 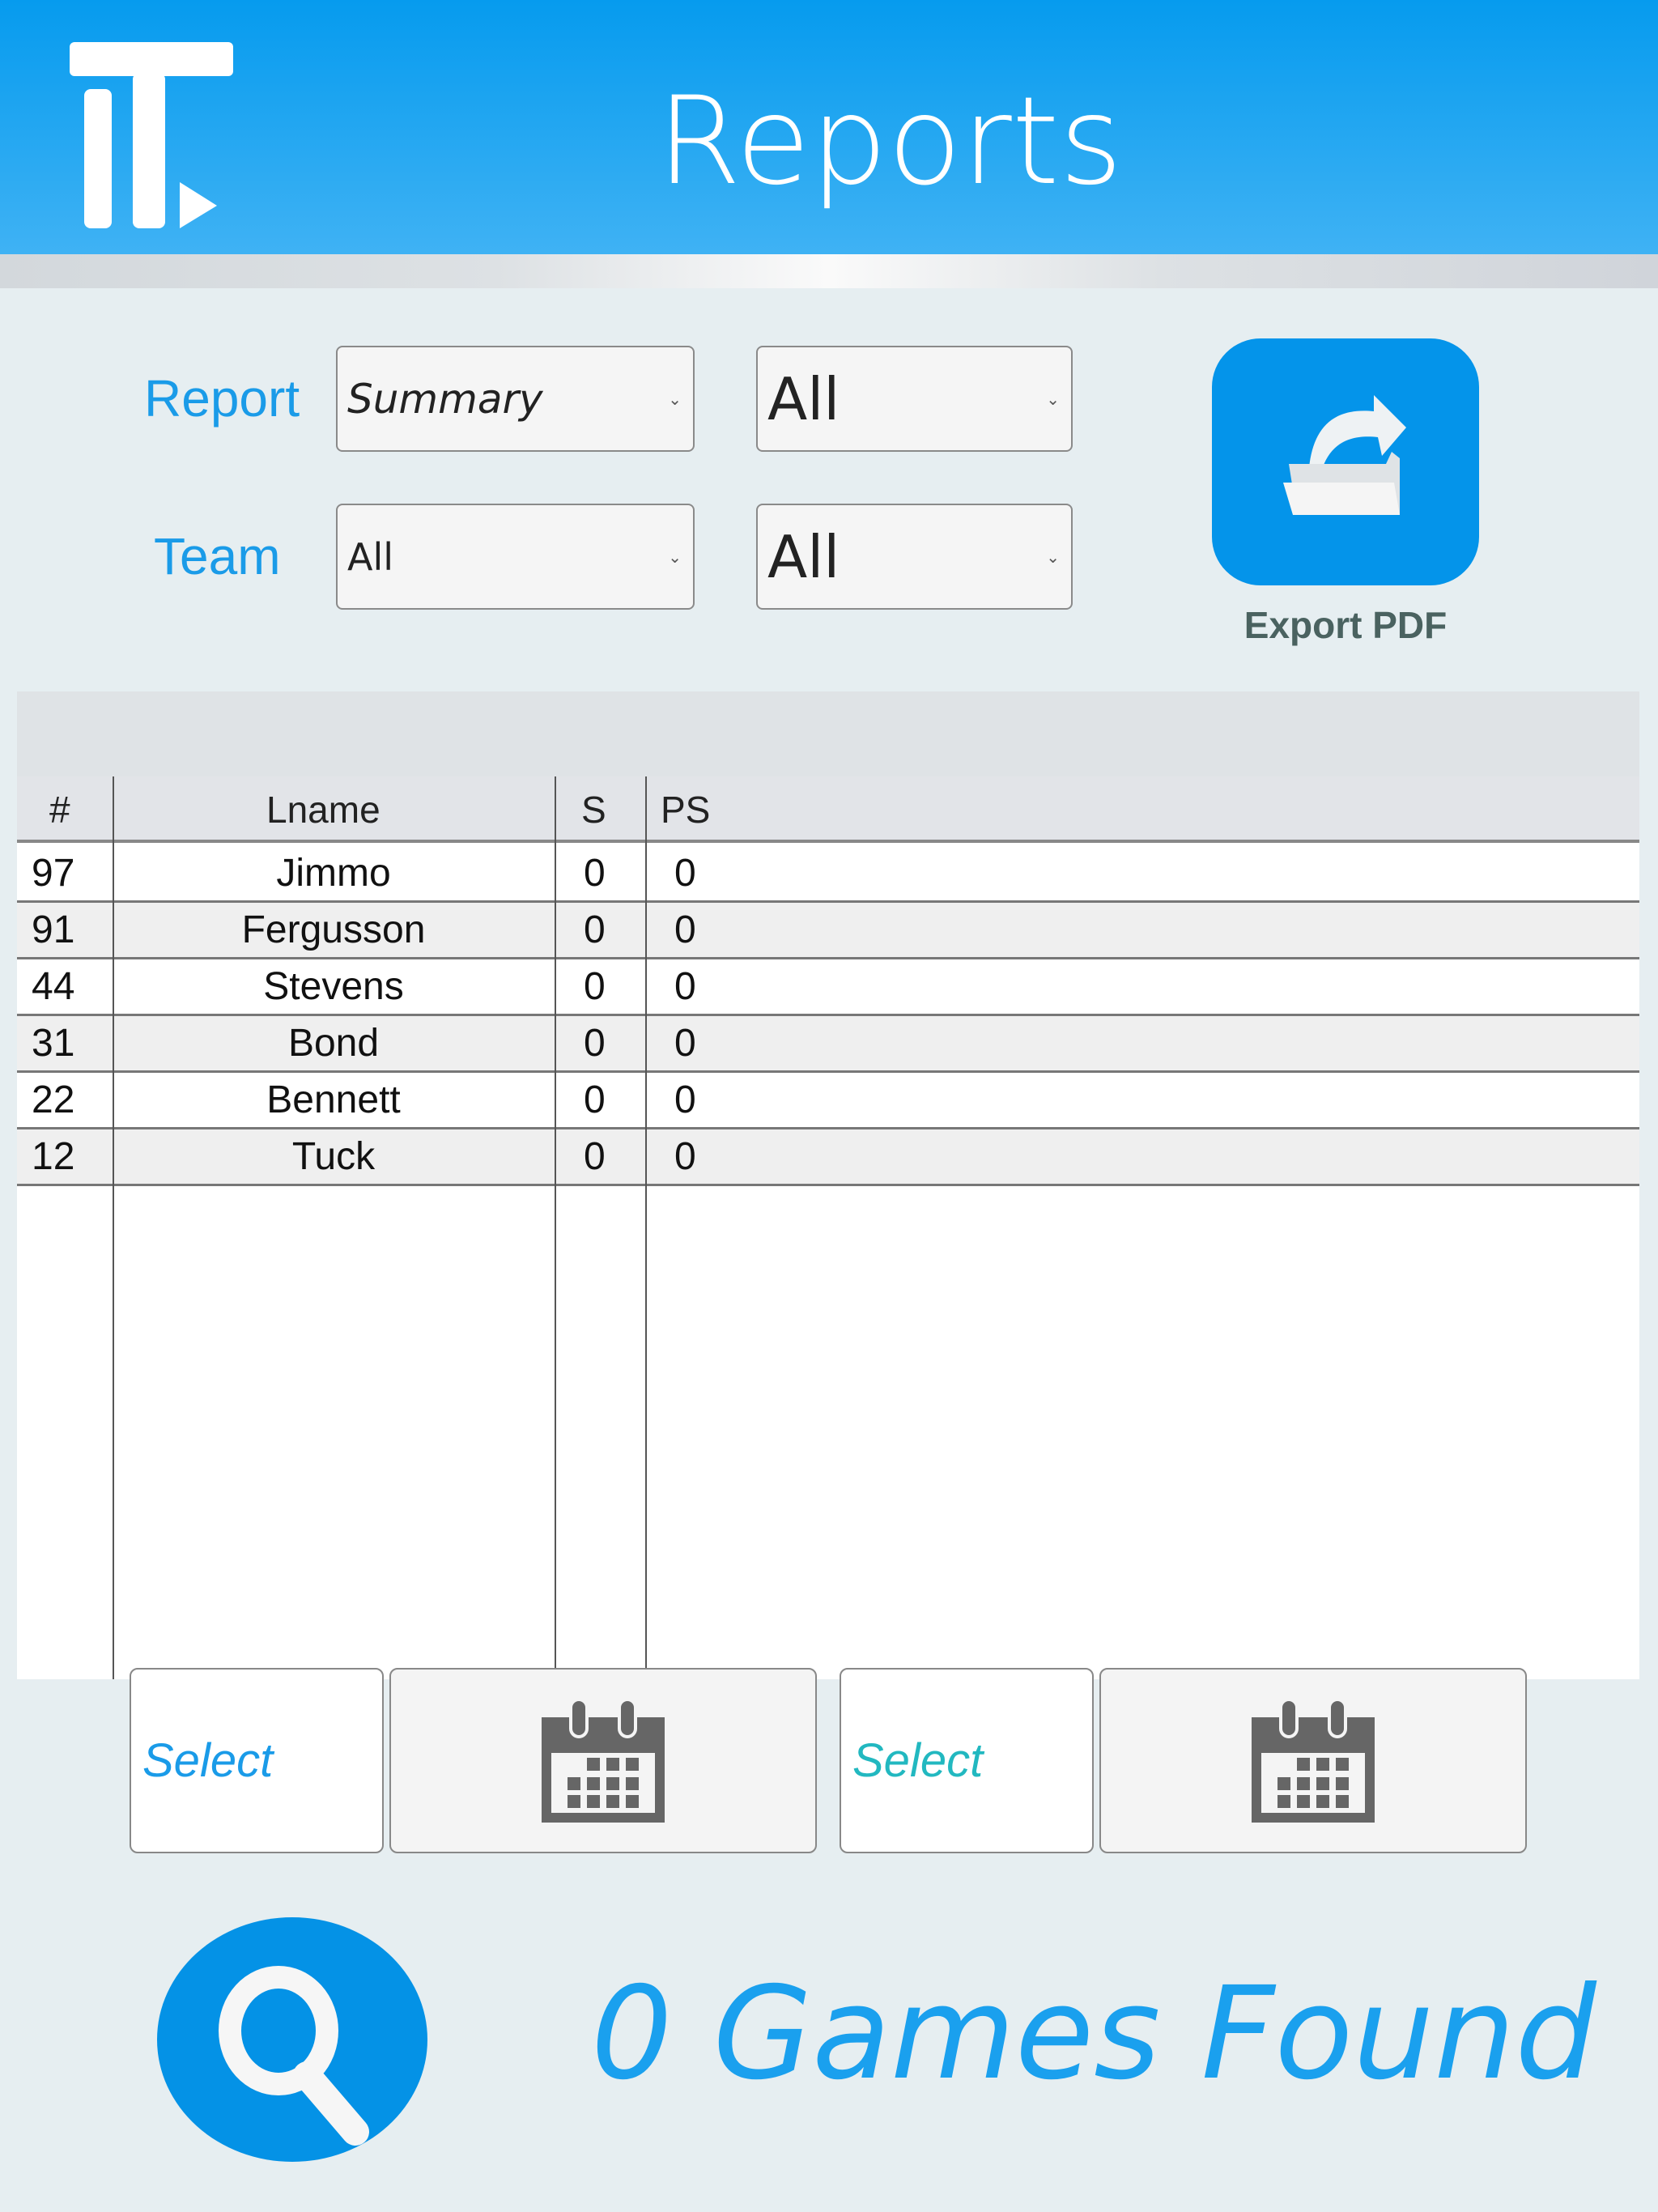 I want to click on cell-lname: Fergusson, so click(x=333, y=929).